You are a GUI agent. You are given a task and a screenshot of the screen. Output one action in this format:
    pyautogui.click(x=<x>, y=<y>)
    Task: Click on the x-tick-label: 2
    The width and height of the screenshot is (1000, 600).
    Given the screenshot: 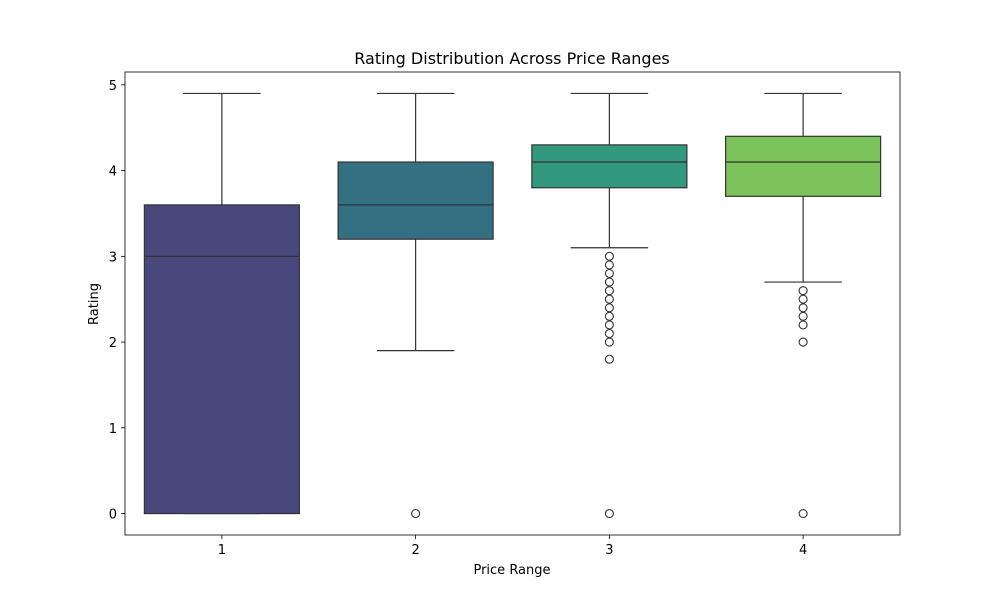 What is the action you would take?
    pyautogui.click(x=415, y=550)
    